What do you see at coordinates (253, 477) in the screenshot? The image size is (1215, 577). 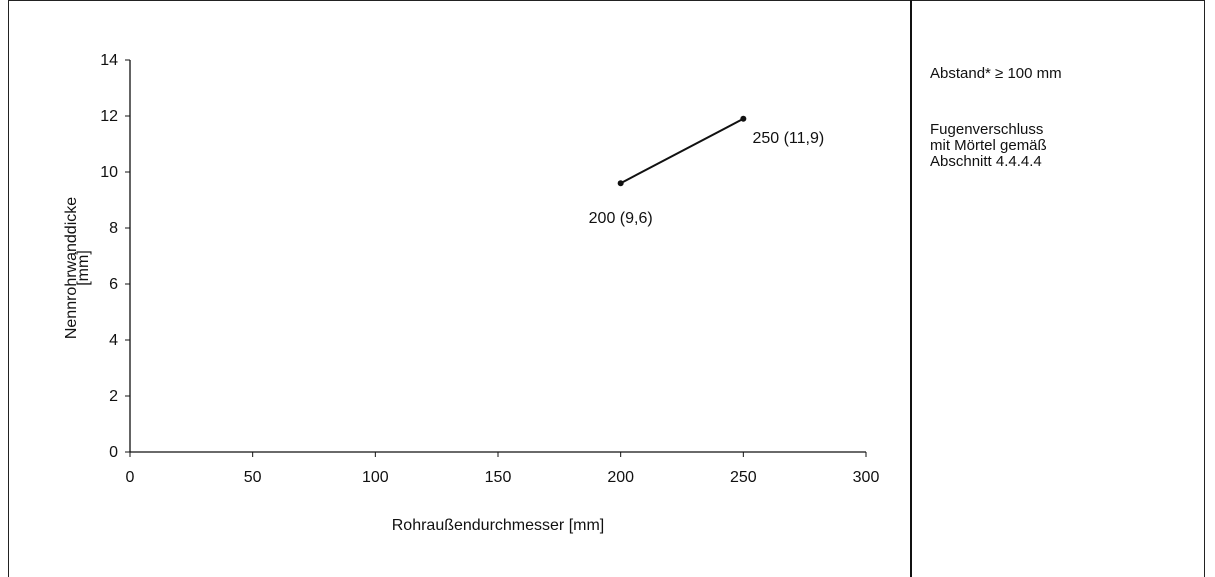 I see `x-tick-label: 50` at bounding box center [253, 477].